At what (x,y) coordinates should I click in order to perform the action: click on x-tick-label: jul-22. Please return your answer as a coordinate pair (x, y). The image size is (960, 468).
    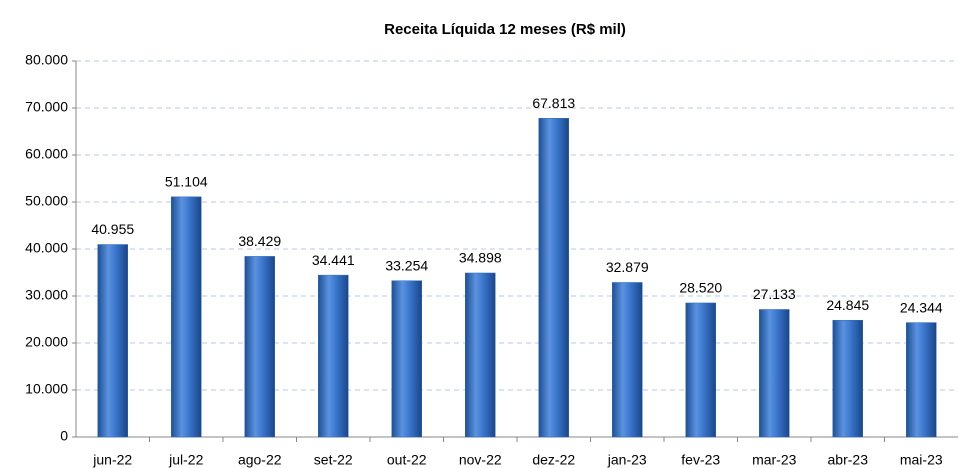
    Looking at the image, I should click on (185, 460).